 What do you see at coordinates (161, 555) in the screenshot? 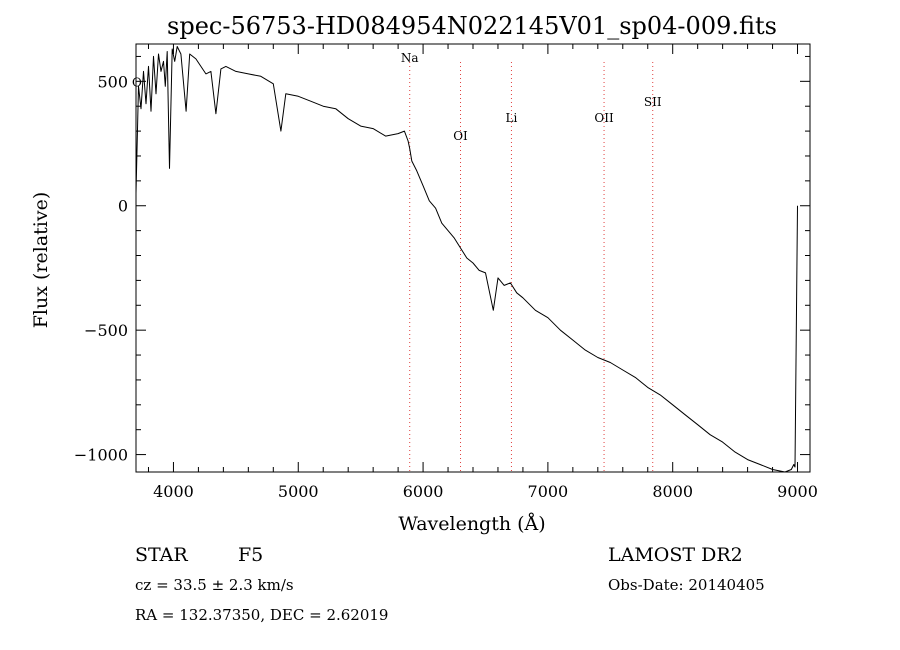
I see `object-class: STAR` at bounding box center [161, 555].